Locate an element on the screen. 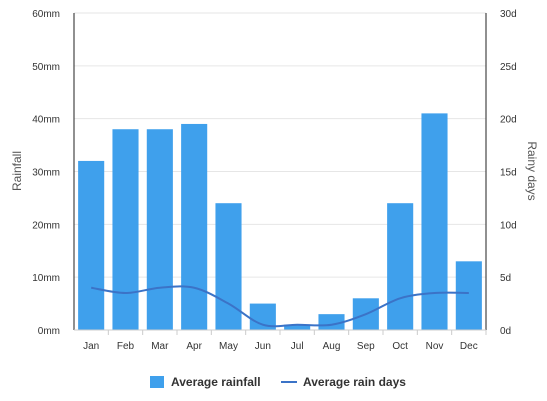 The width and height of the screenshot is (547, 401). legend: Average rainfall Average rain days is located at coordinates (278, 382).